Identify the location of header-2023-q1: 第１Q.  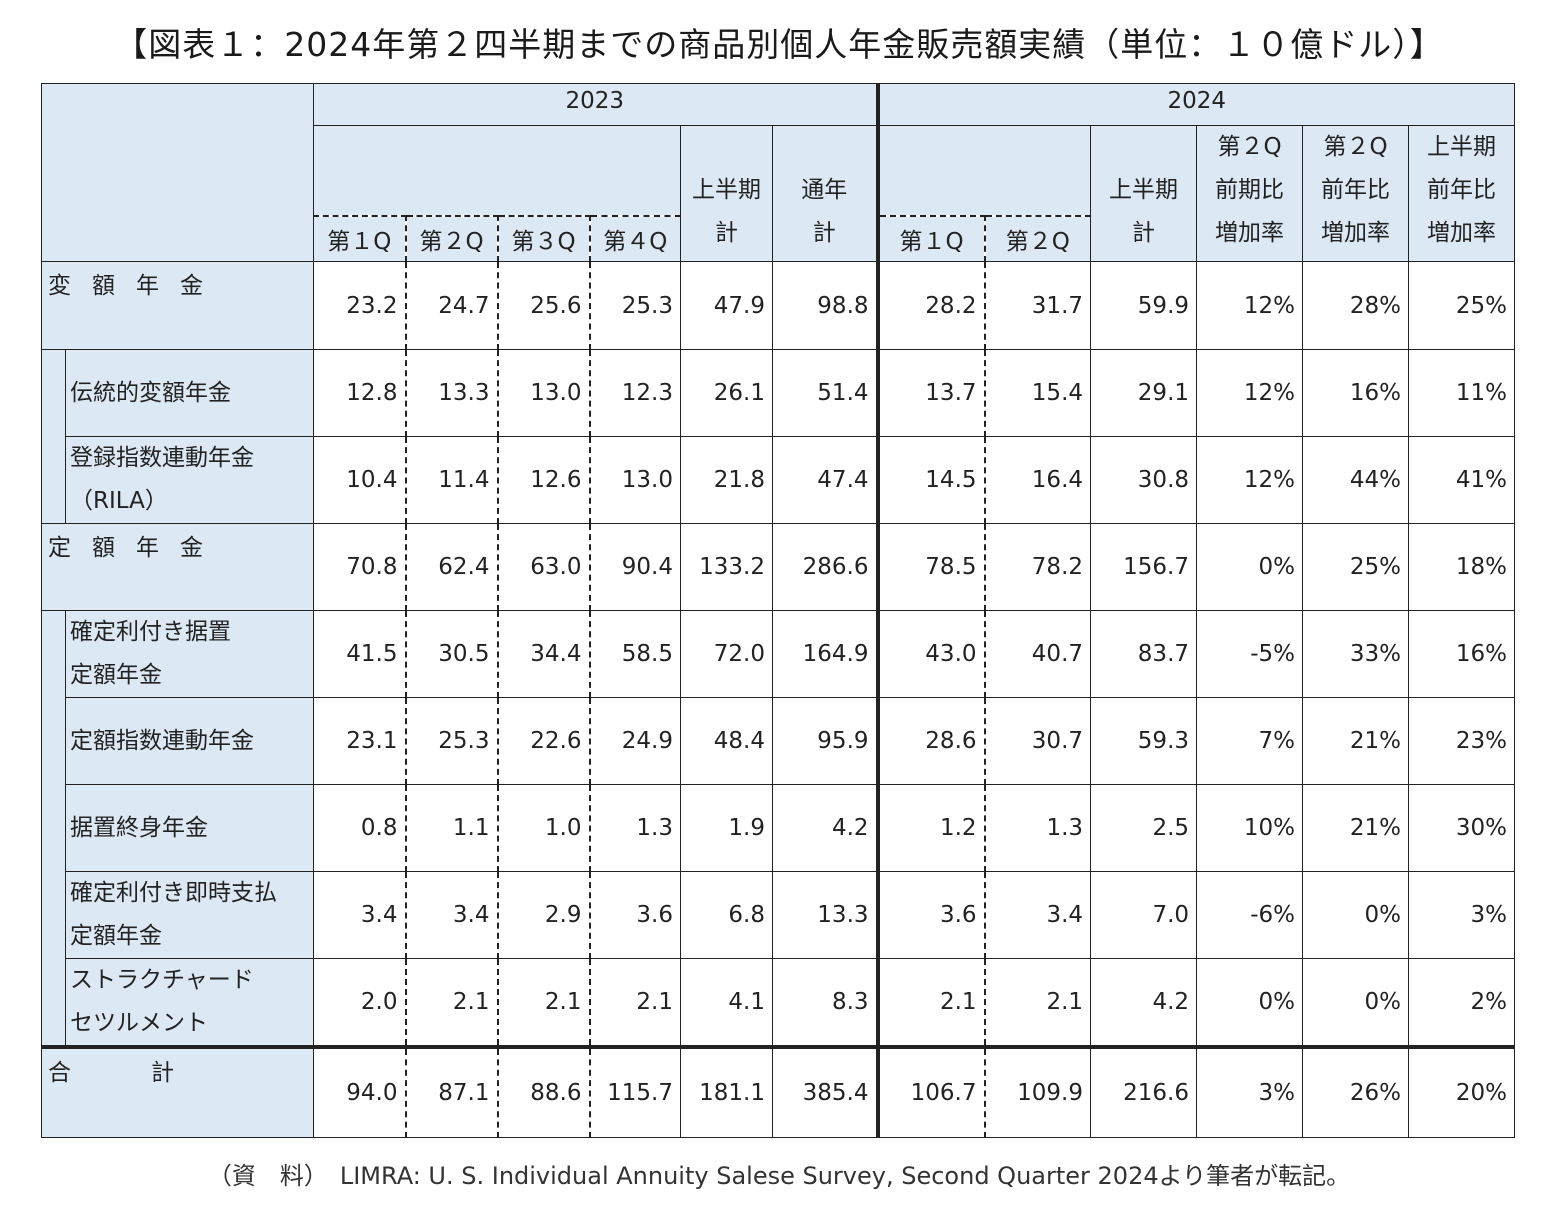
(360, 238).